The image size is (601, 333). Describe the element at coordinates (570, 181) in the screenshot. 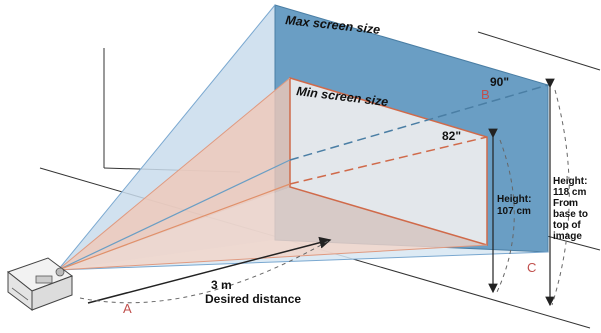

I see `max-height-line: Height:` at that location.